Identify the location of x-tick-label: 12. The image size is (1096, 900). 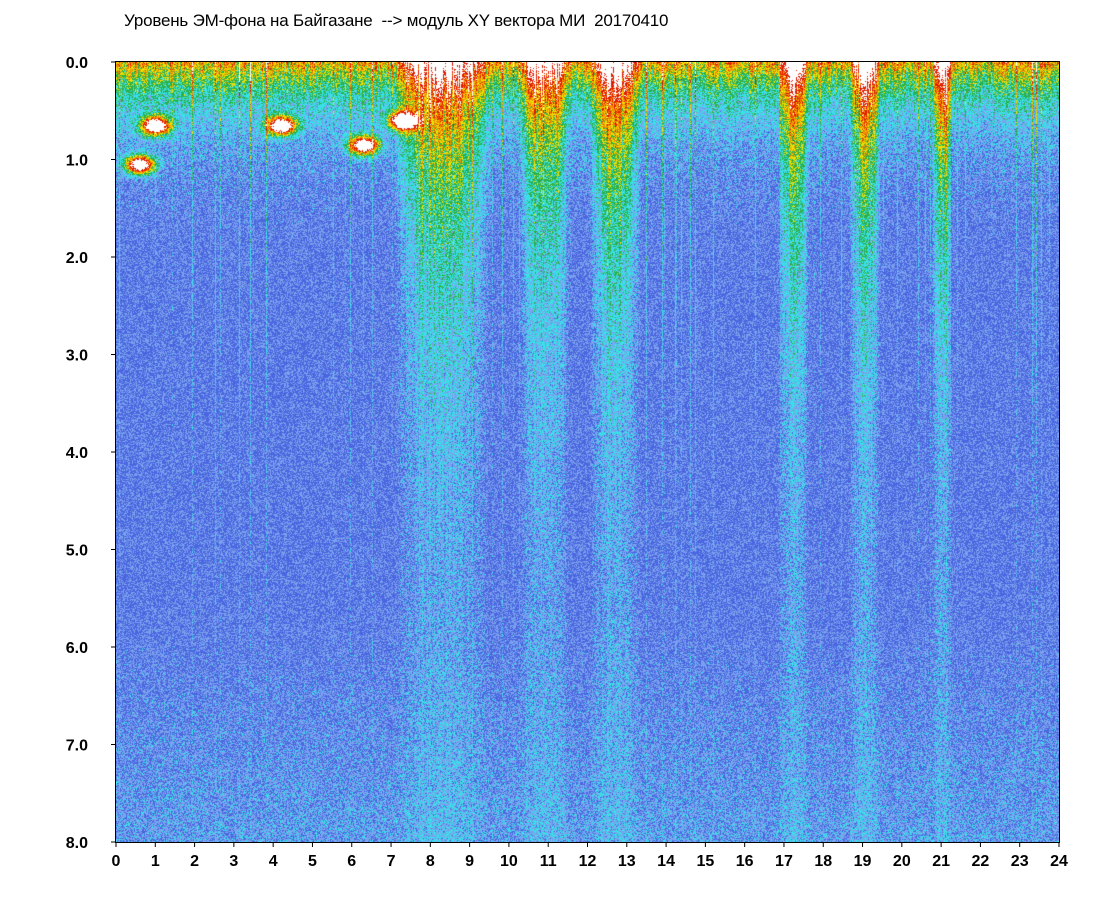
(588, 861).